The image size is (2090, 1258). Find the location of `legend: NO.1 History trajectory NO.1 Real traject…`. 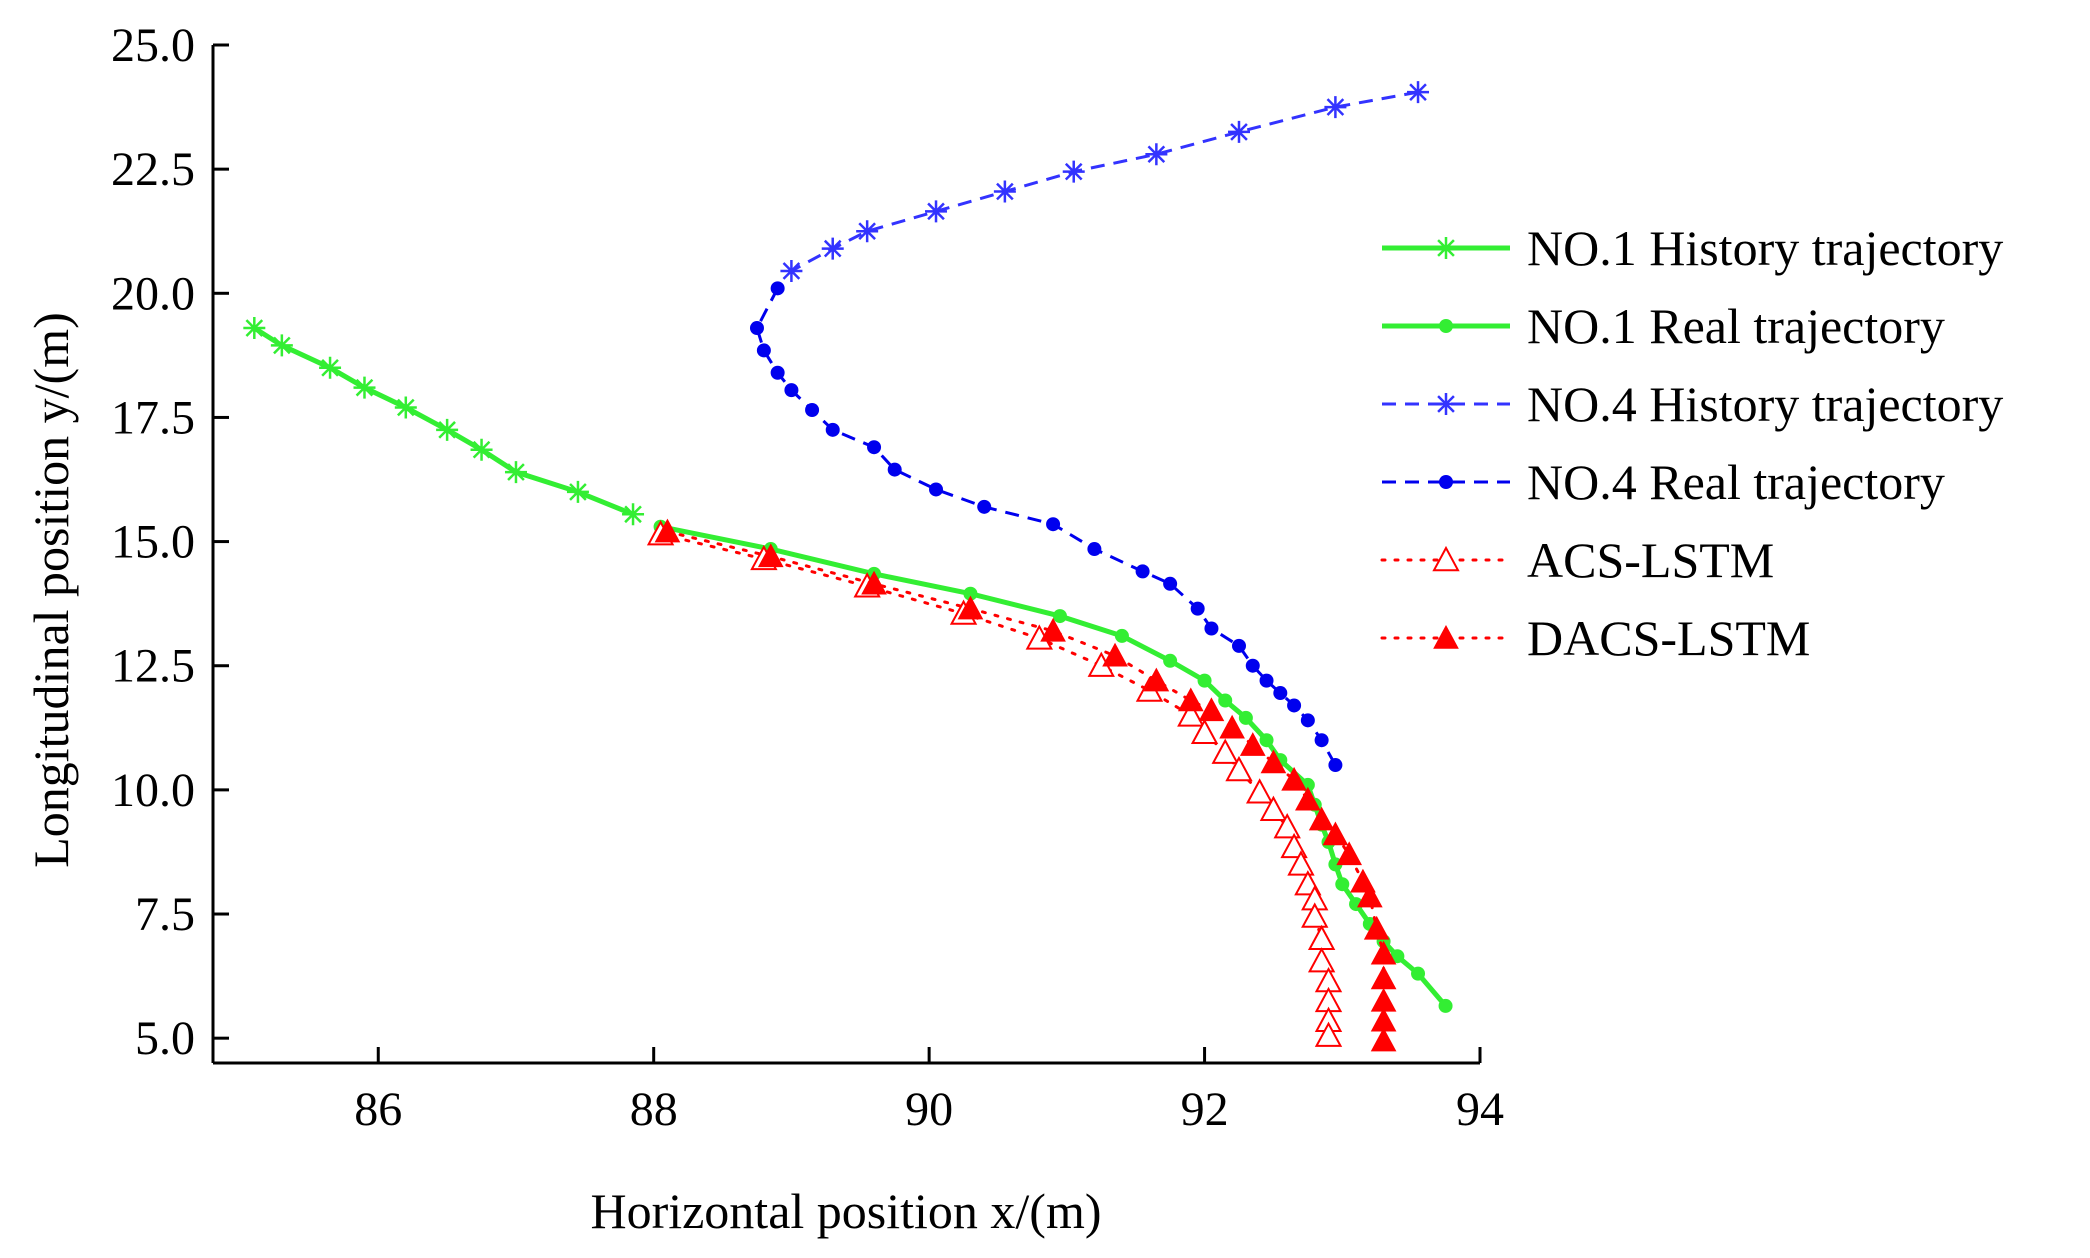

legend: NO.1 History trajectory NO.1 Real traject… is located at coordinates (1691, 443).